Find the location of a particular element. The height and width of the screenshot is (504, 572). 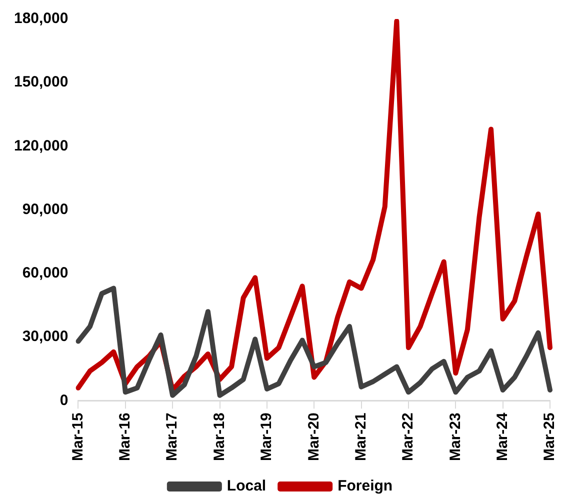

x-tick-label: Mar-24 is located at coordinates (502, 437).